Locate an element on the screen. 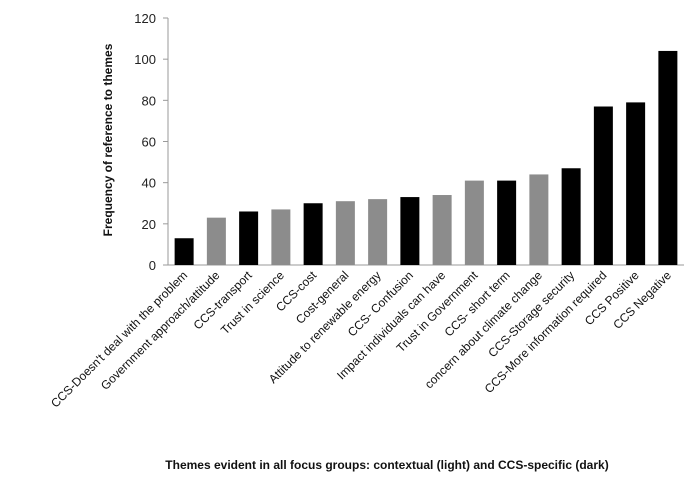 This screenshot has height=480, width=693. y-tick-label: 20 is located at coordinates (149, 224).